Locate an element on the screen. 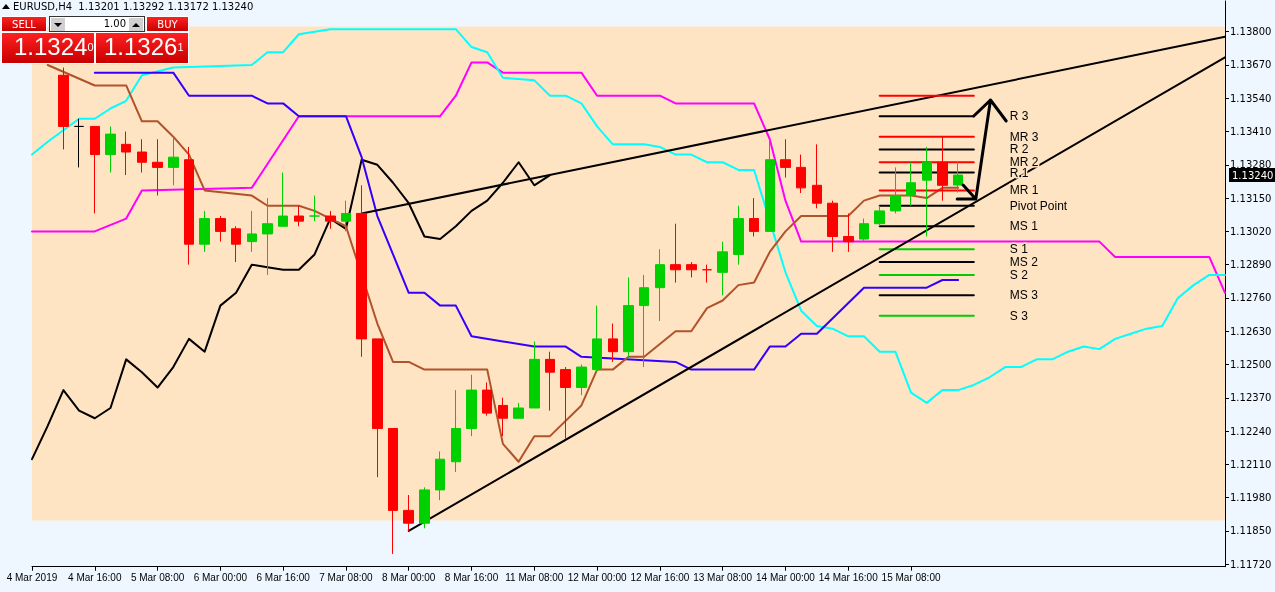 The image size is (1275, 592). text: S 1 is located at coordinates (1019, 249).